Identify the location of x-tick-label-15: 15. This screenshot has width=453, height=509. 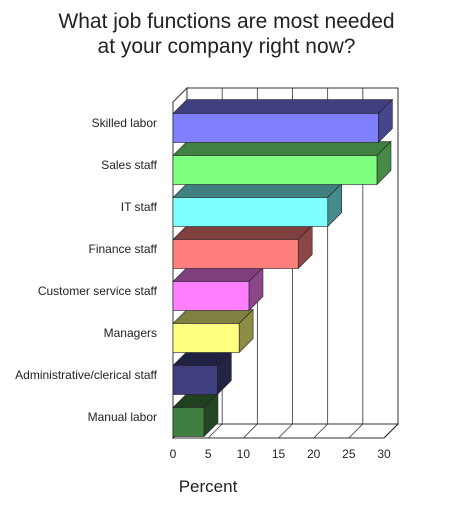
(279, 454).